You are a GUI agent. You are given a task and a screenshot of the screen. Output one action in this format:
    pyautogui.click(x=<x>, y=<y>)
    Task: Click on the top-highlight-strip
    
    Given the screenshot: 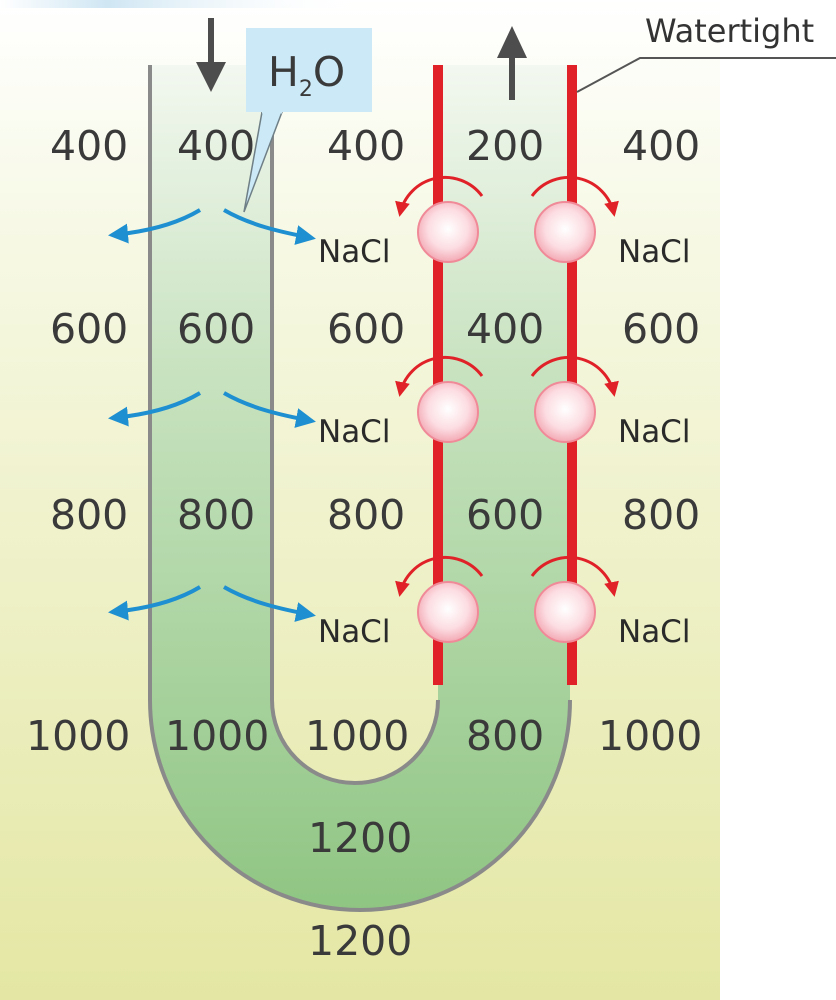 What is the action you would take?
    pyautogui.click(x=180, y=4)
    